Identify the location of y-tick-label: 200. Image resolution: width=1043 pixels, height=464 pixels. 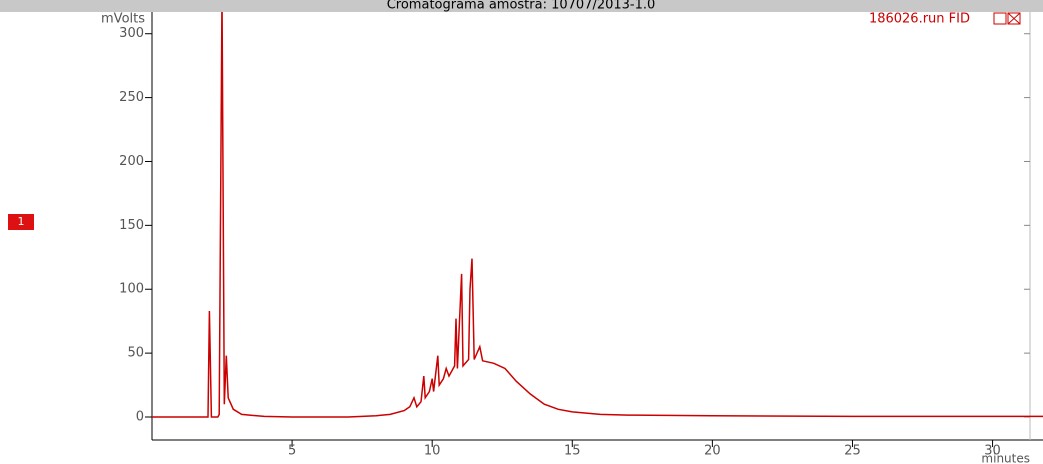
(131, 161).